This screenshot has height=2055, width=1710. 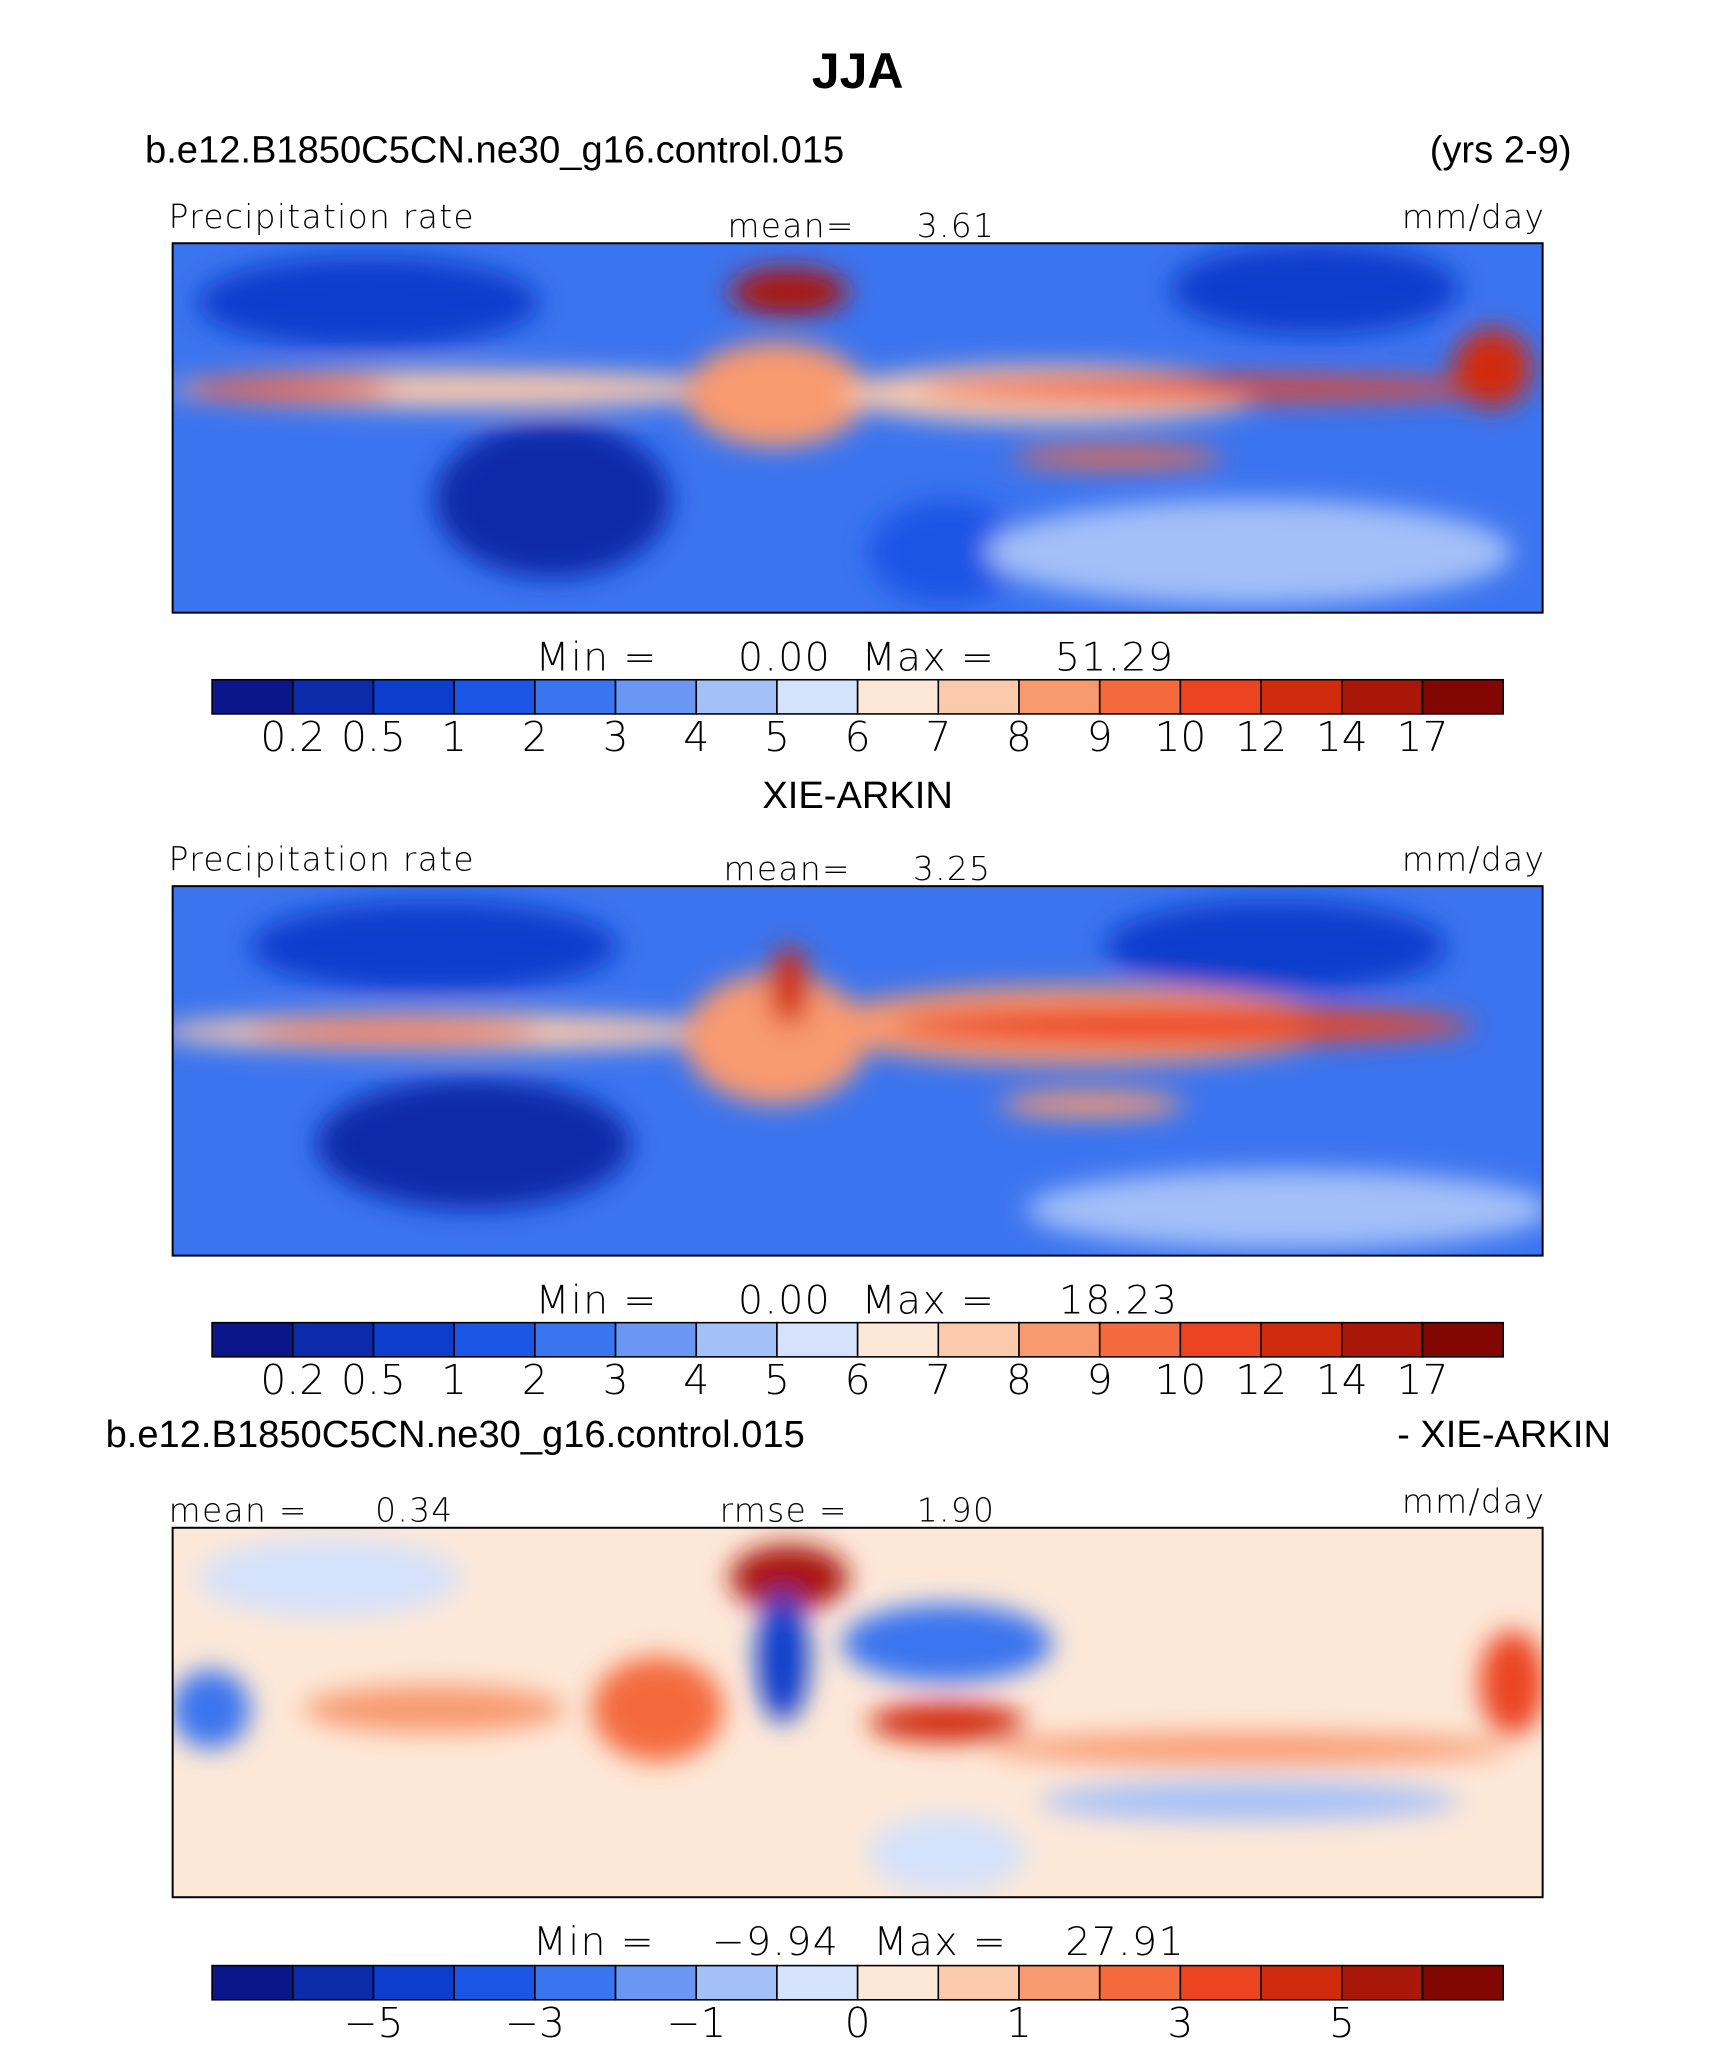 What do you see at coordinates (775, 1942) in the screenshot?
I see `min-value: −9.94` at bounding box center [775, 1942].